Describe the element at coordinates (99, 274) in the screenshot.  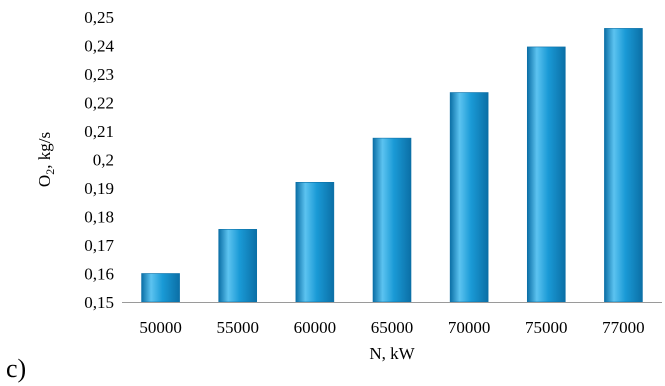
I see `y-tick-label: 0,16` at that location.